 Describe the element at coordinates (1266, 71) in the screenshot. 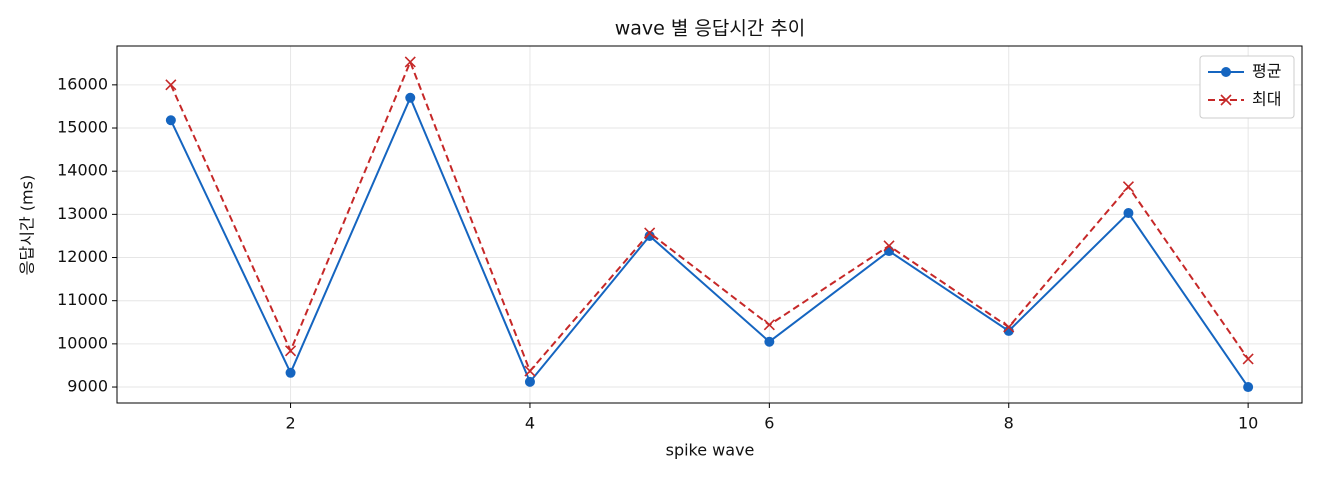

I see `legend-label: 평균` at that location.